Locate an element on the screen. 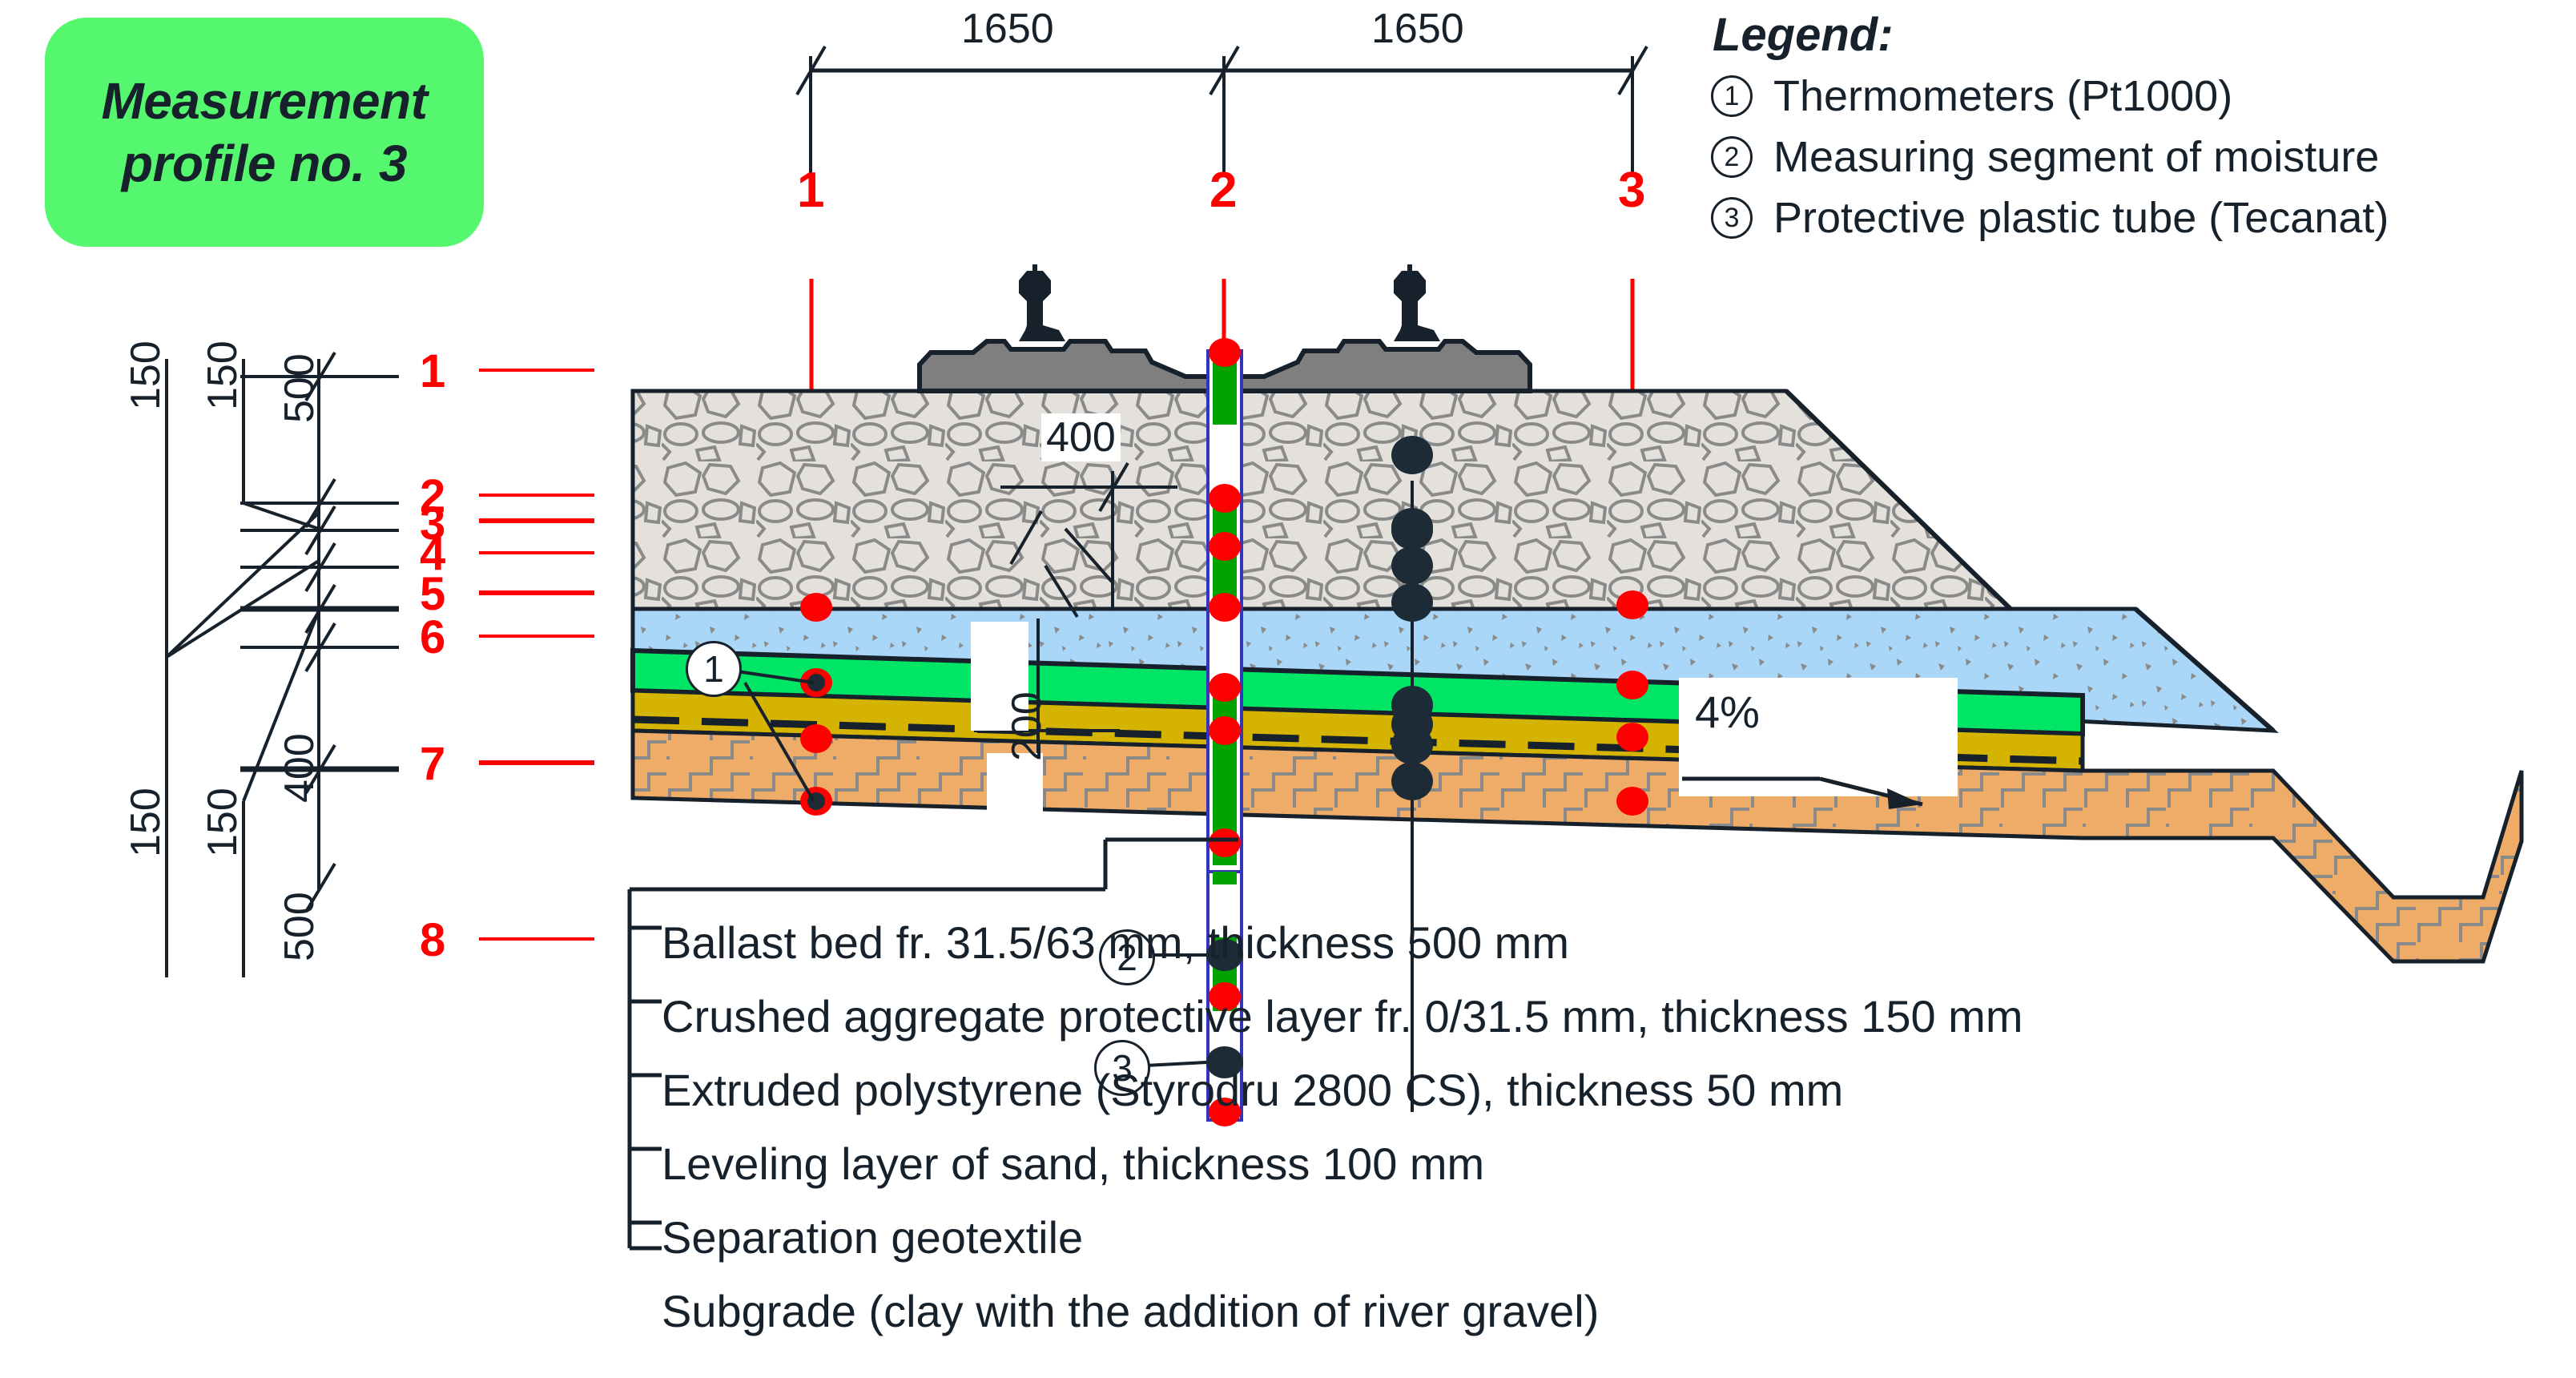  layer-subgrade is located at coordinates (1577, 846).